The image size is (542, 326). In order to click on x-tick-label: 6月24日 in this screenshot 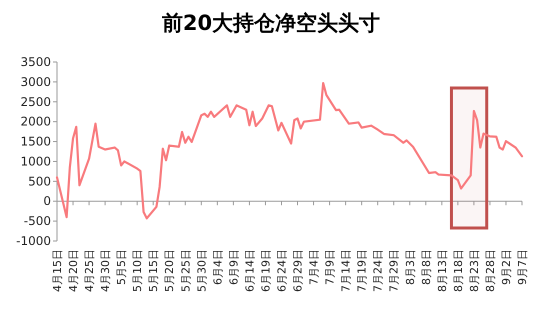, I will do `click(281, 270)`.